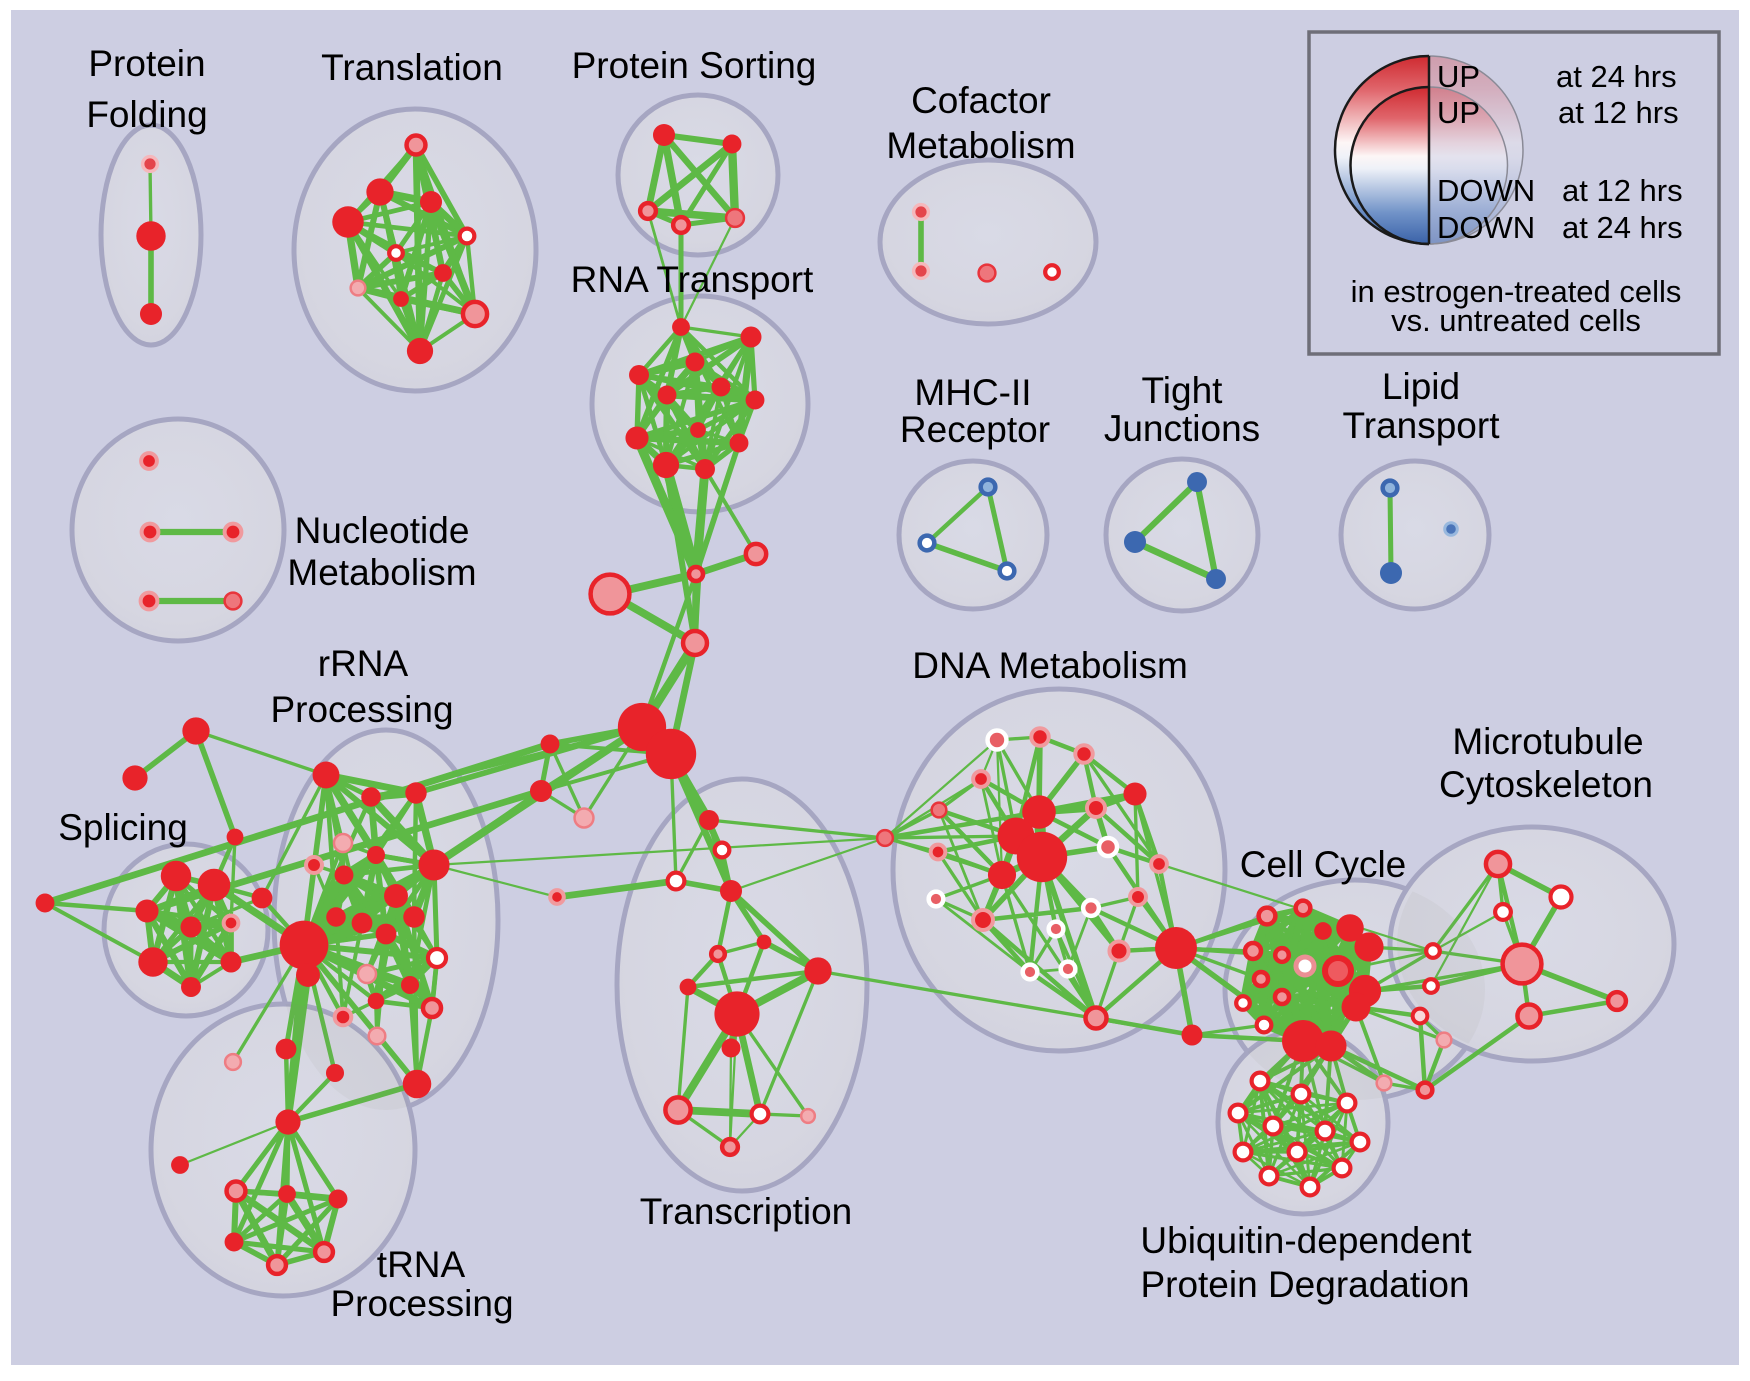 Image resolution: width=1750 pixels, height=1381 pixels. I want to click on svg-text: rRNA, so click(363, 663).